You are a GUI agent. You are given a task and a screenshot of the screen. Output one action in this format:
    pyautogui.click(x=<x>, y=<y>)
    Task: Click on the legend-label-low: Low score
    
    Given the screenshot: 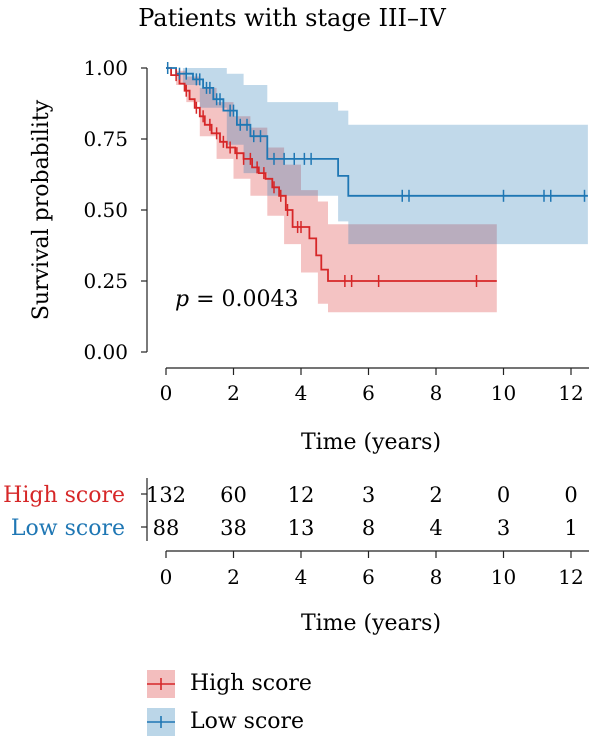 What is the action you would take?
    pyautogui.click(x=247, y=721)
    